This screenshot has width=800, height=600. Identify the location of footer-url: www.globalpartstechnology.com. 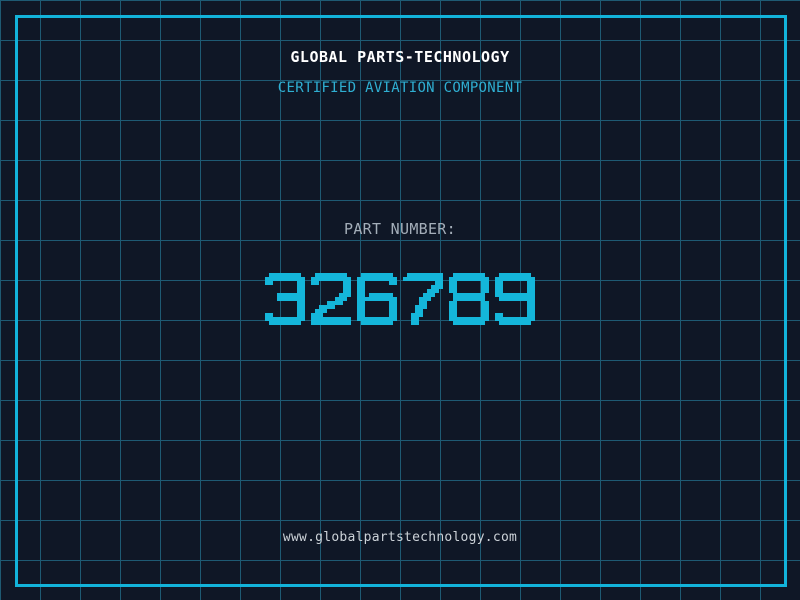
(400, 537).